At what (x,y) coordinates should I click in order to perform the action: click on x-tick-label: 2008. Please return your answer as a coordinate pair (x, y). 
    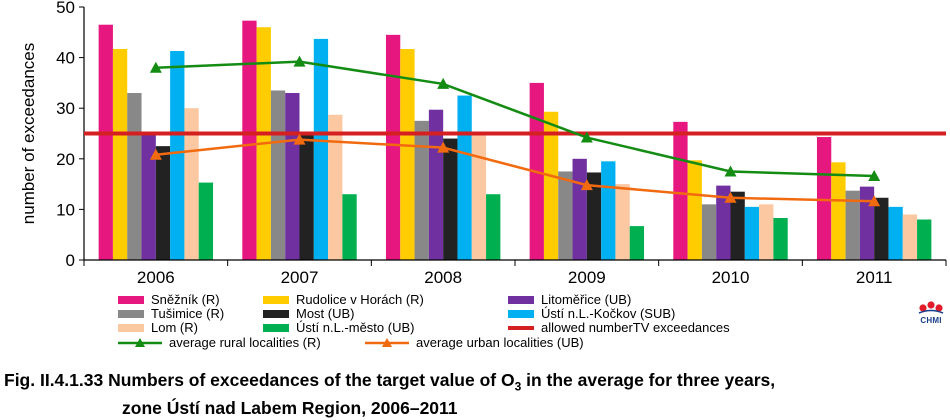
    Looking at the image, I should click on (443, 277).